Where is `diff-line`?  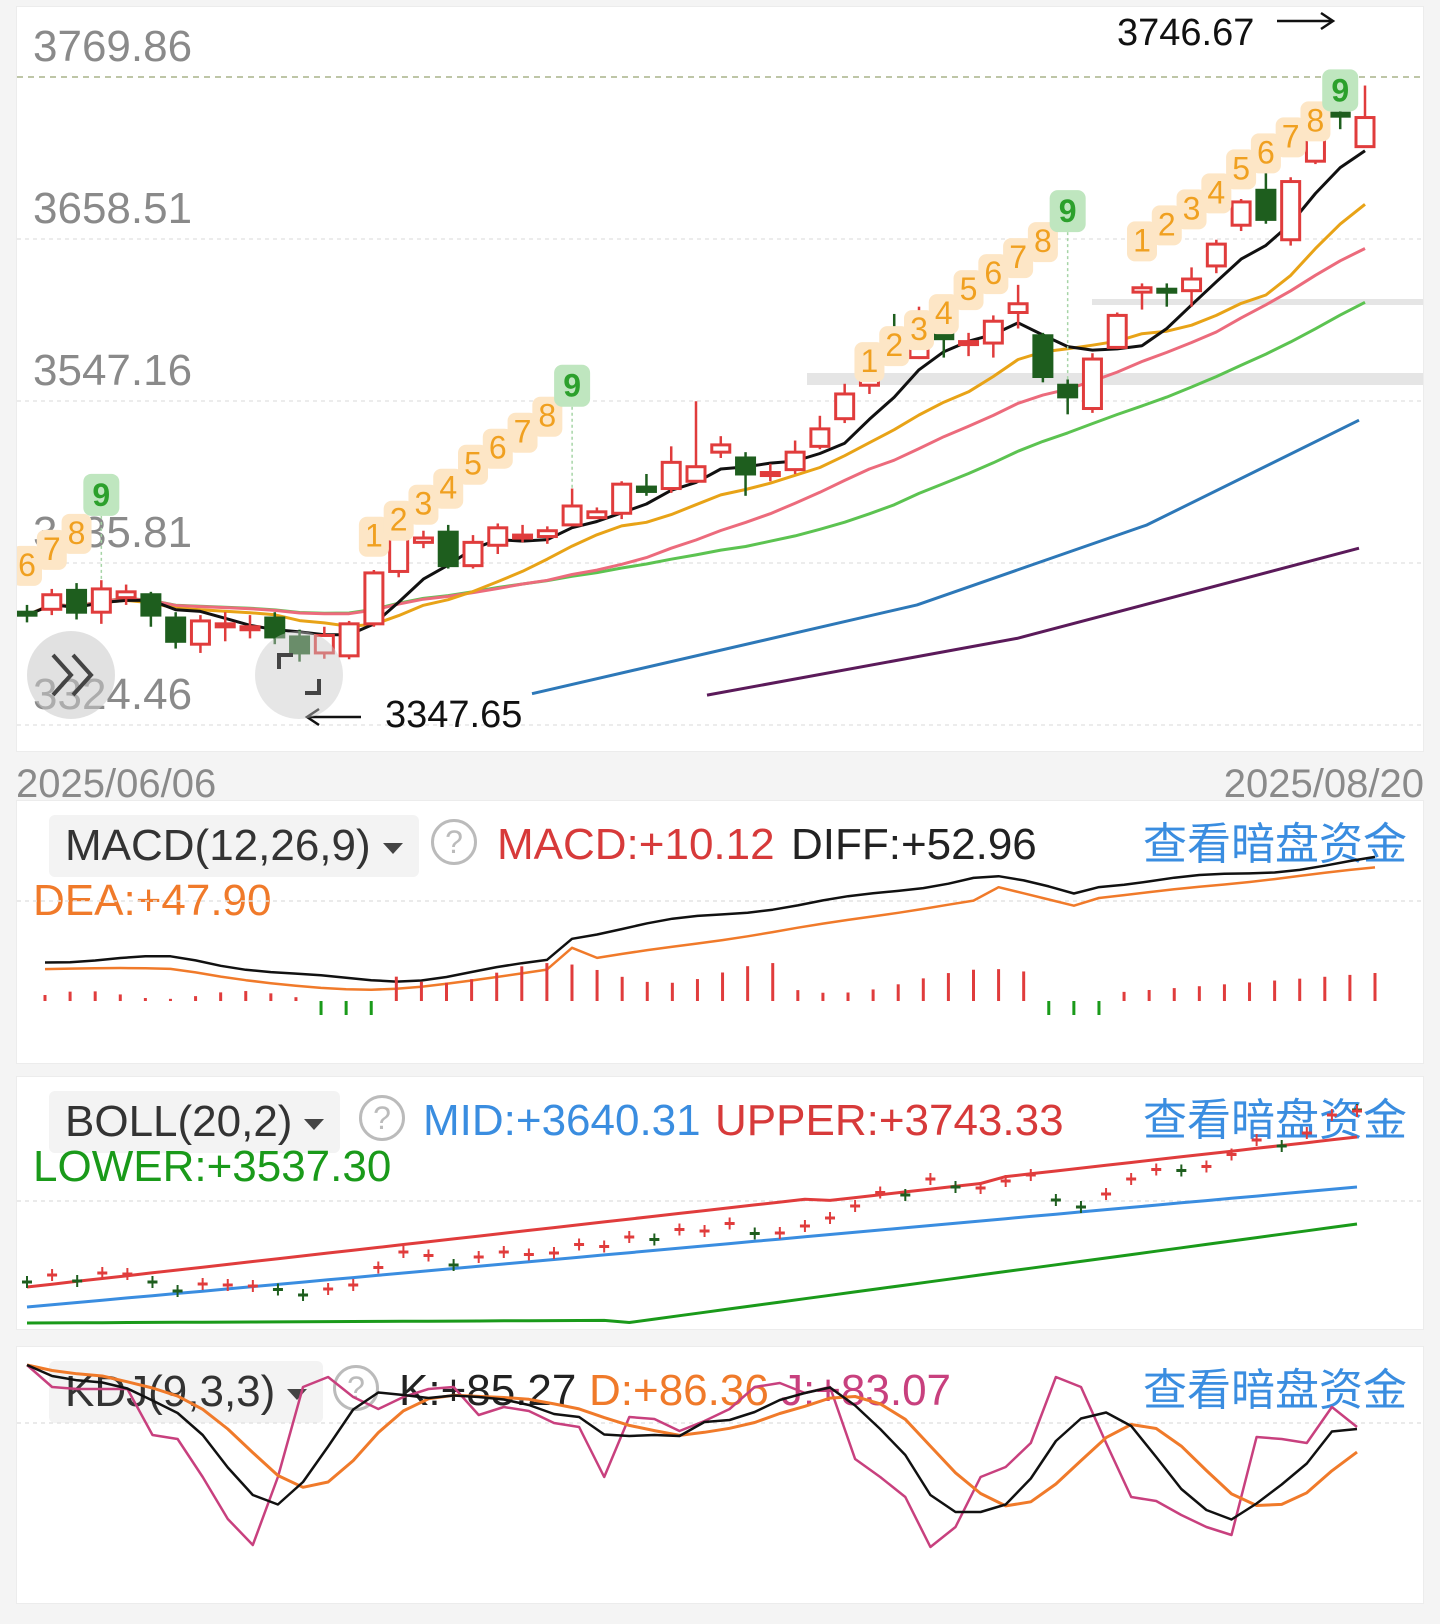 diff-line is located at coordinates (710, 919).